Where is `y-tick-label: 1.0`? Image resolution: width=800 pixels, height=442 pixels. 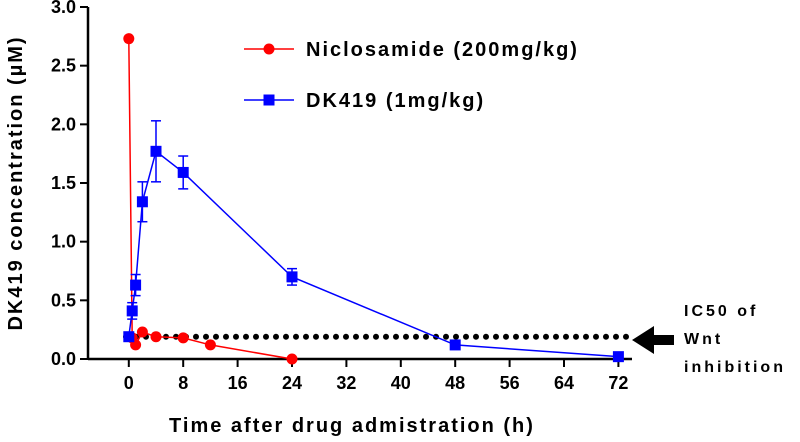 y-tick-label: 1.0 is located at coordinates (63, 242).